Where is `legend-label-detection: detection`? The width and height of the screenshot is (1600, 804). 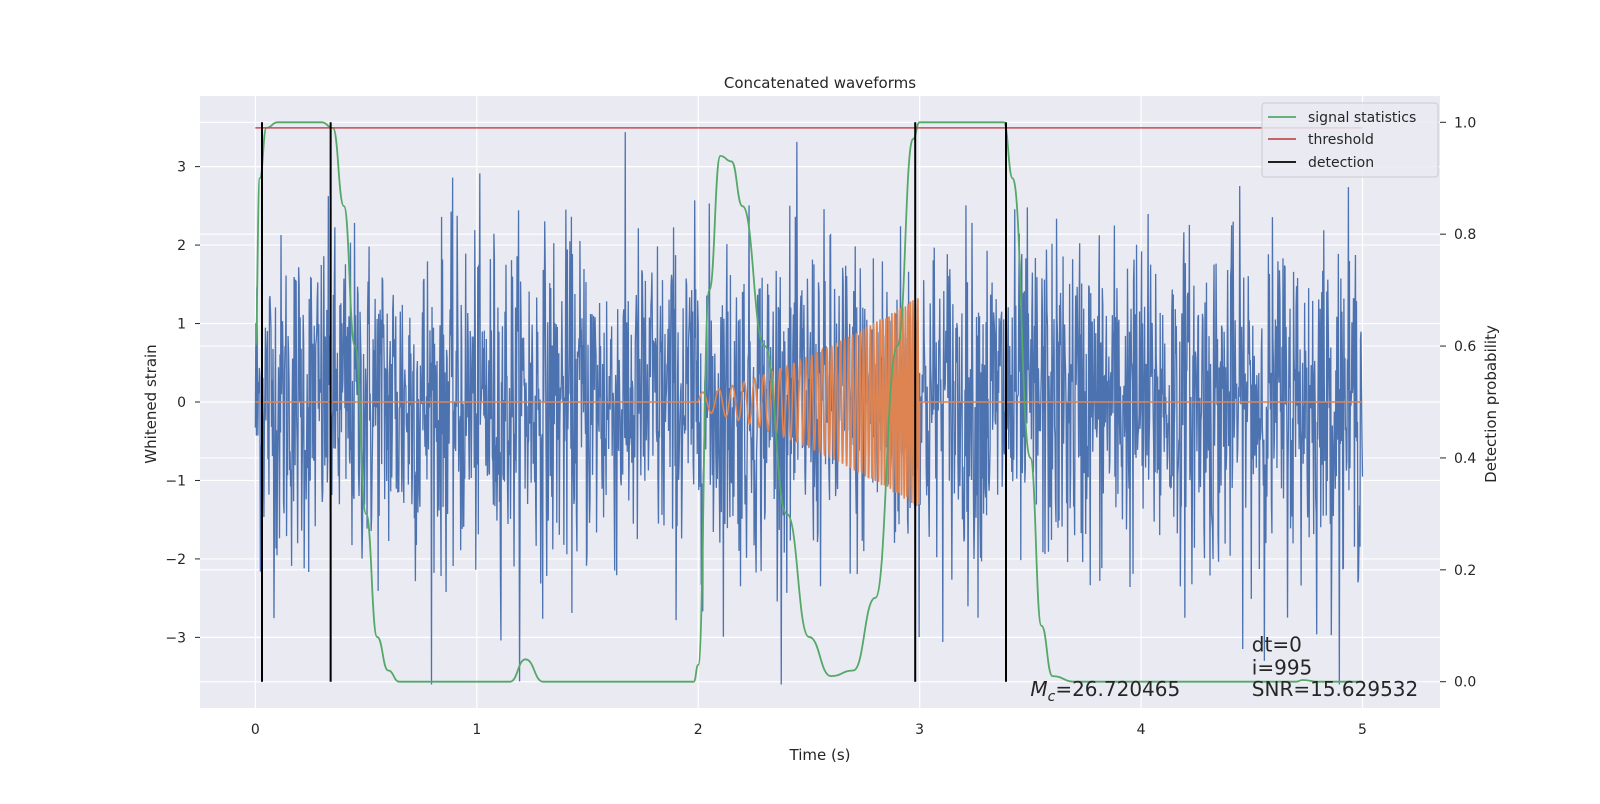 legend-label-detection: detection is located at coordinates (1341, 163).